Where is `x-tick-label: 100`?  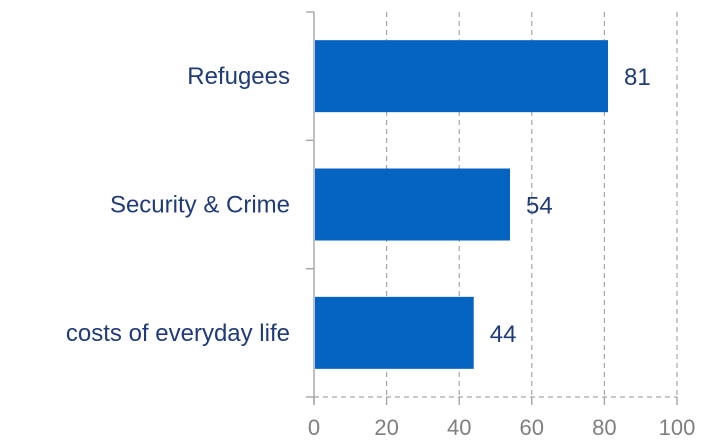 x-tick-label: 100 is located at coordinates (677, 427).